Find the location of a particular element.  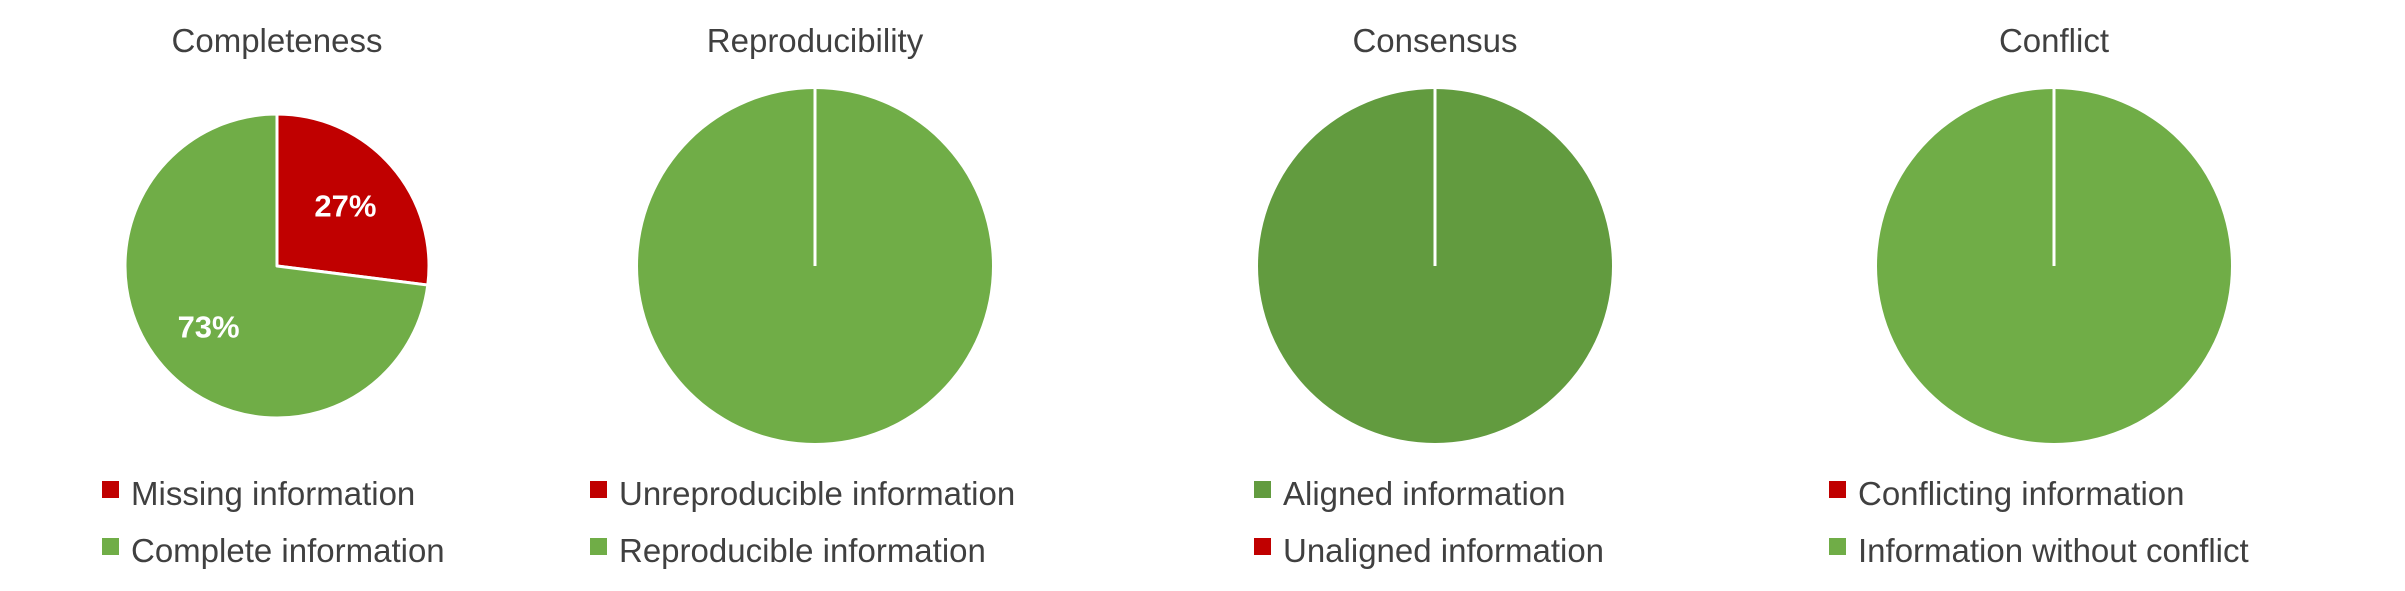

chart-title: Reproducibility is located at coordinates (815, 40).